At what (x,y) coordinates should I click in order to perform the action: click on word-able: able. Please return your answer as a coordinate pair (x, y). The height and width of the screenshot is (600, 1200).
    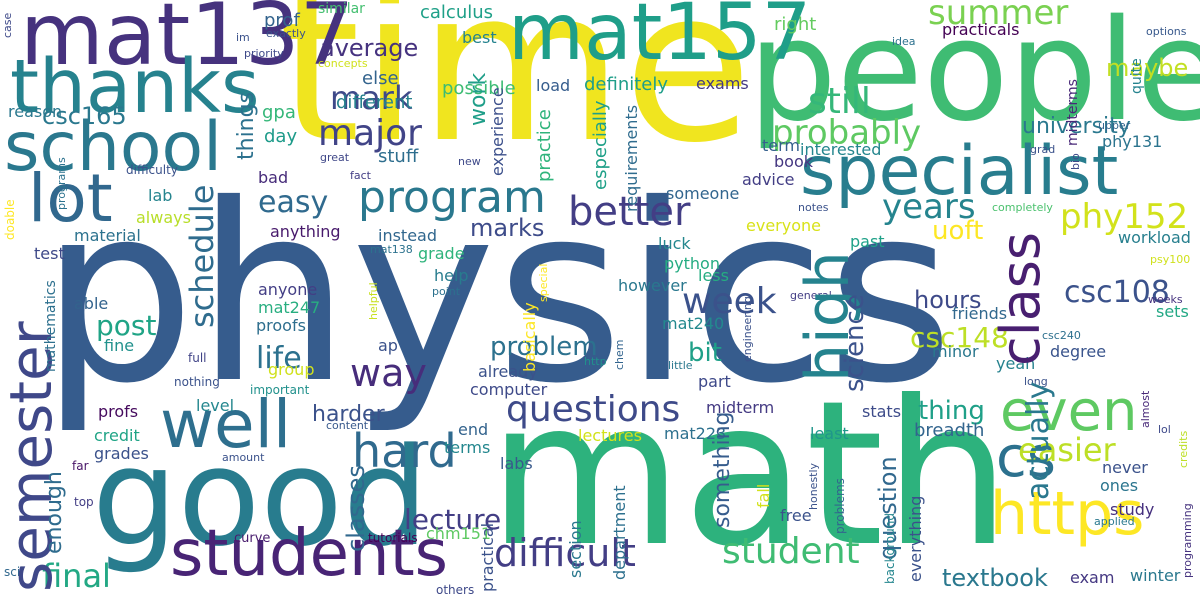
    Looking at the image, I should click on (91, 303).